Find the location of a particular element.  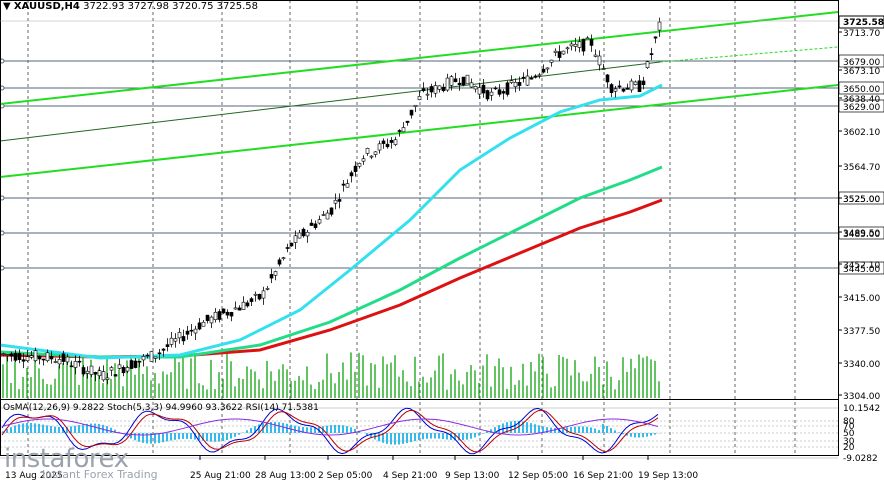

symbol-label: XAUUSD,H4 is located at coordinates (46, 6).